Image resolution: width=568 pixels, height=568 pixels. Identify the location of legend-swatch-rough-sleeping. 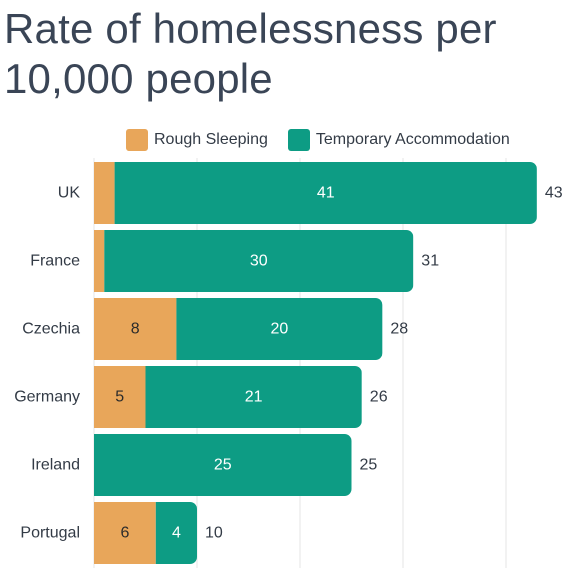
(137, 140).